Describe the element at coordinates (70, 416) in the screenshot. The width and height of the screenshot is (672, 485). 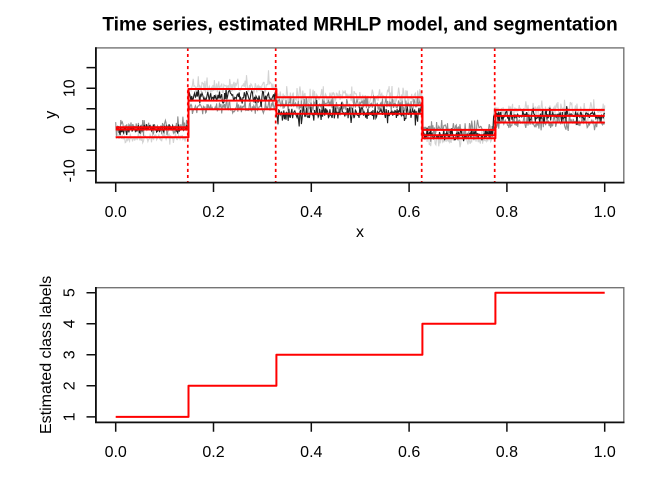
I see `svg-text: 1` at that location.